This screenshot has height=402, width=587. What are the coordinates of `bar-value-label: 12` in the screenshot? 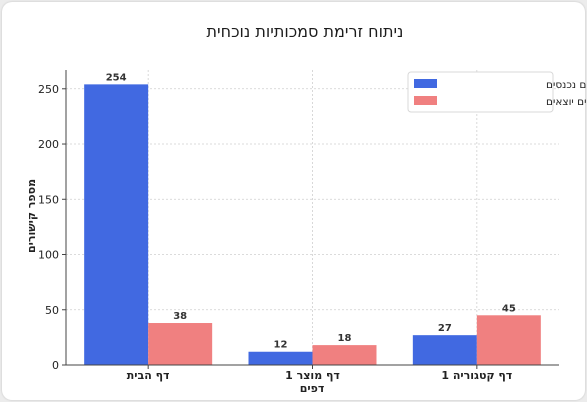 It's located at (281, 345).